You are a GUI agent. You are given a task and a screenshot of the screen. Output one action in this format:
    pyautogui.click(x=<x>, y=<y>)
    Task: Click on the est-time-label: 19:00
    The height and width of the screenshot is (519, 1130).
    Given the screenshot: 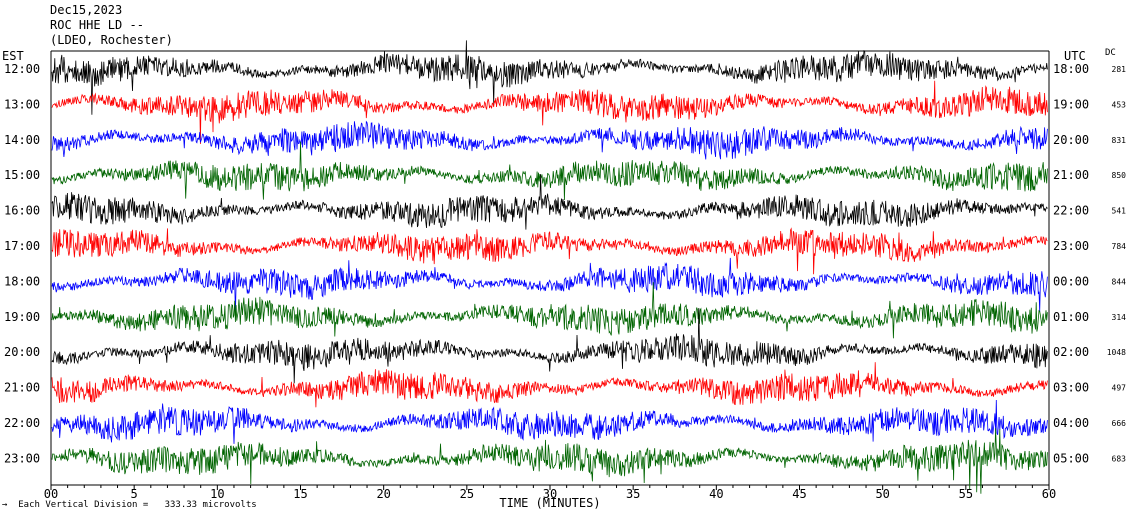 What is the action you would take?
    pyautogui.click(x=22, y=317)
    